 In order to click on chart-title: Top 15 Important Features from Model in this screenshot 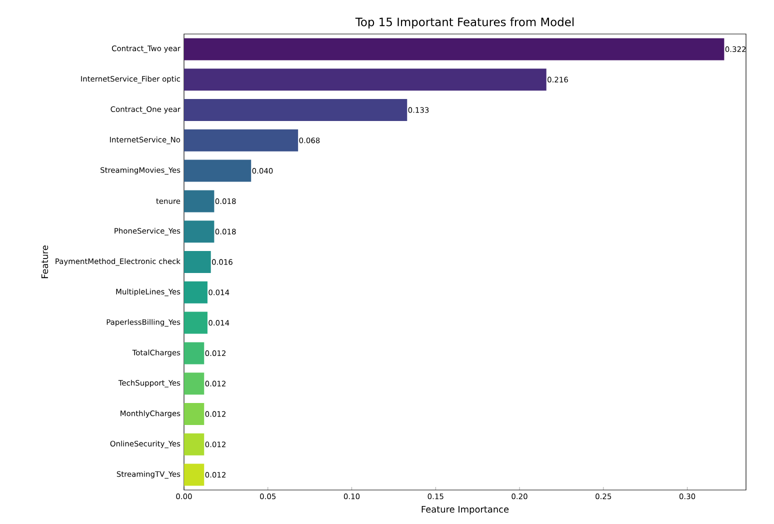, I will do `click(464, 22)`.